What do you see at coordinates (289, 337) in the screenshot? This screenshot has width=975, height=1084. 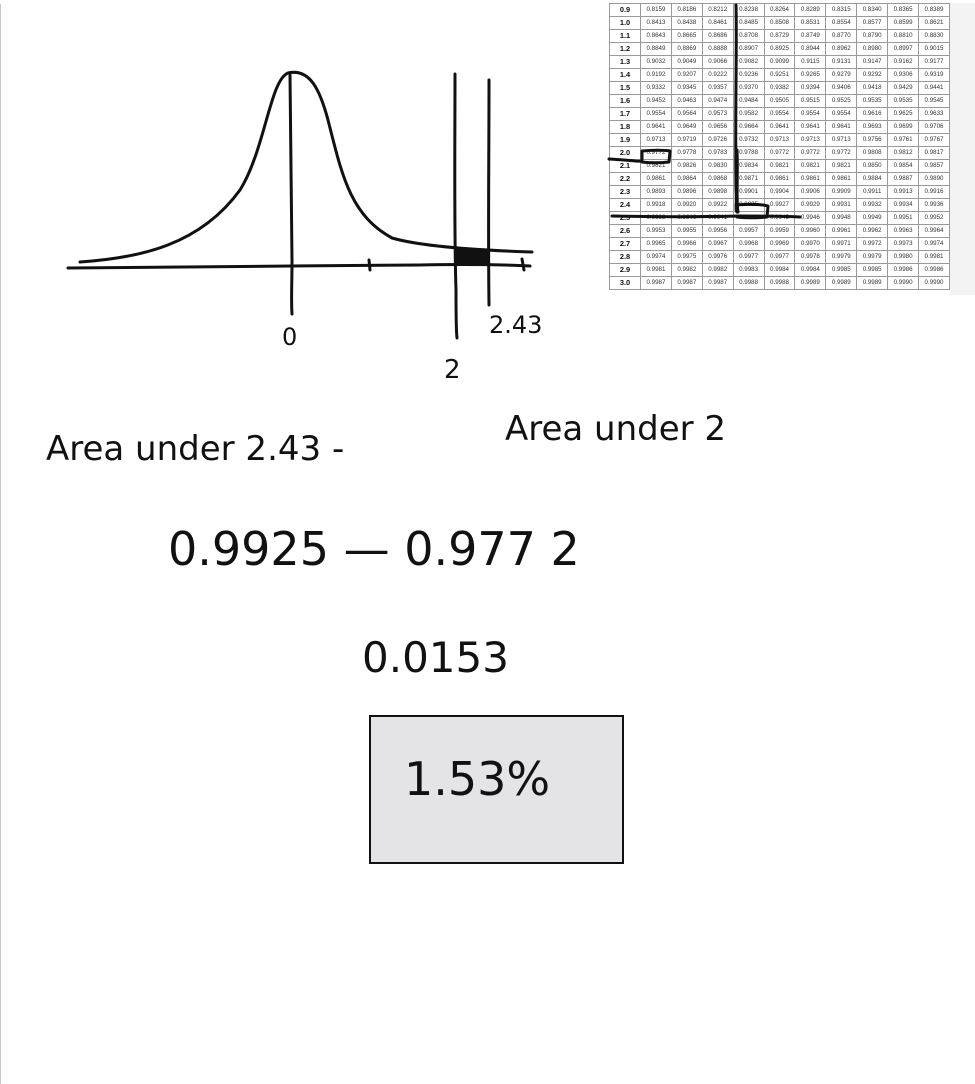 I see `label-zero: 0` at bounding box center [289, 337].